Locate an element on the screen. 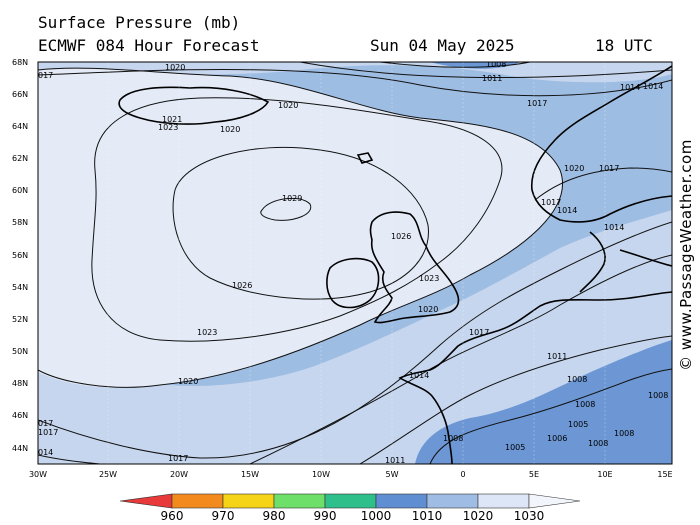  scale-label: 1010 is located at coordinates (427, 516).